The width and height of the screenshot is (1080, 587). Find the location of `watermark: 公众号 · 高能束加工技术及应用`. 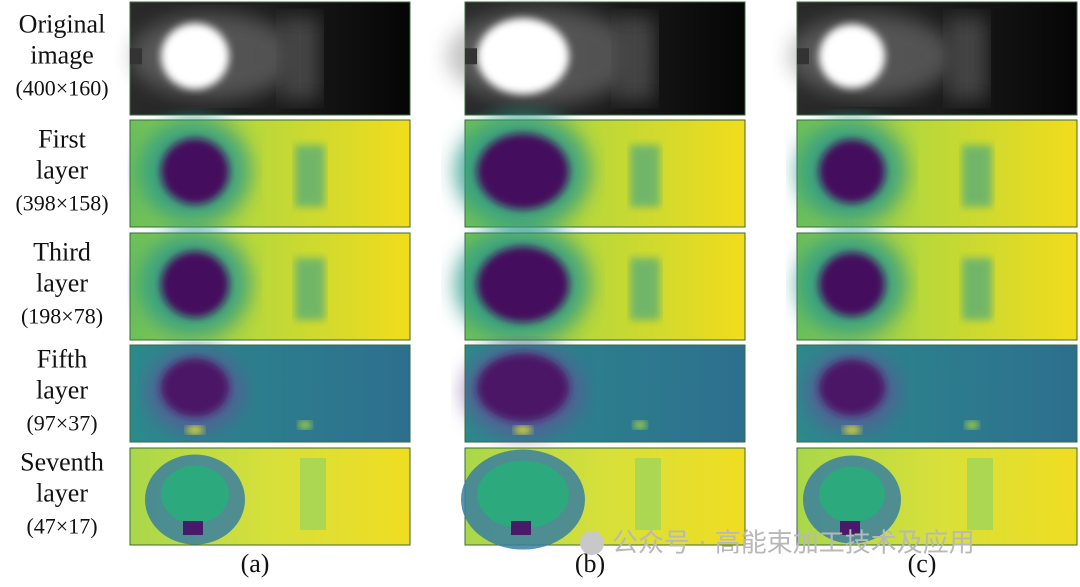

watermark: 公众号 · 高能束加工技术及应用 is located at coordinates (777, 544).